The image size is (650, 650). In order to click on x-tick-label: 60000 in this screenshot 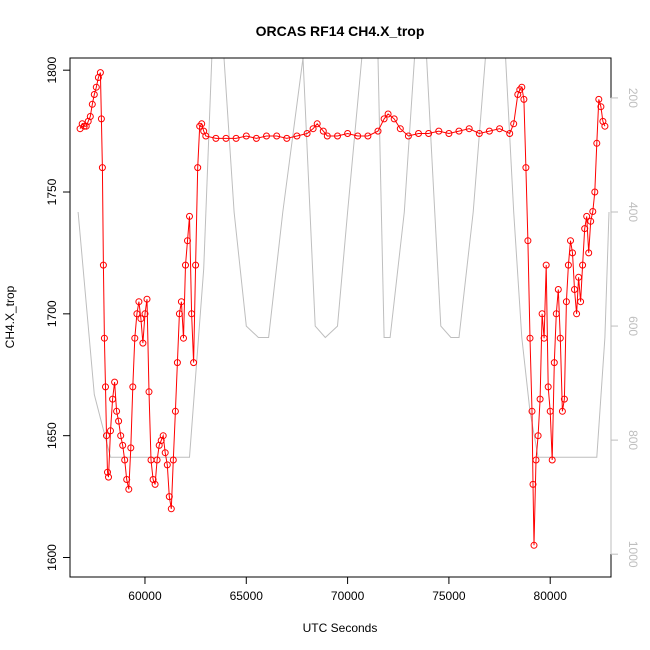, I will do `click(145, 596)`.